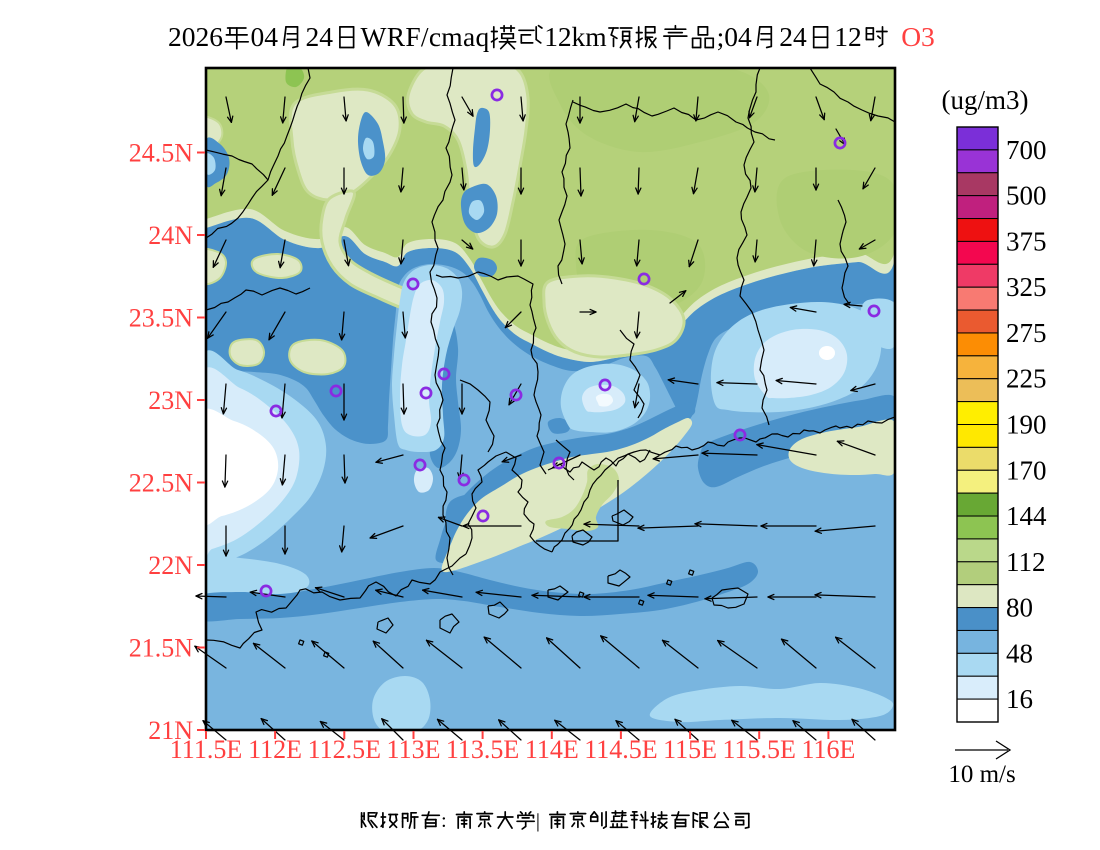 The height and width of the screenshot is (850, 1100). What do you see at coordinates (1019, 699) in the screenshot?
I see `svg-text: 16` at bounding box center [1019, 699].